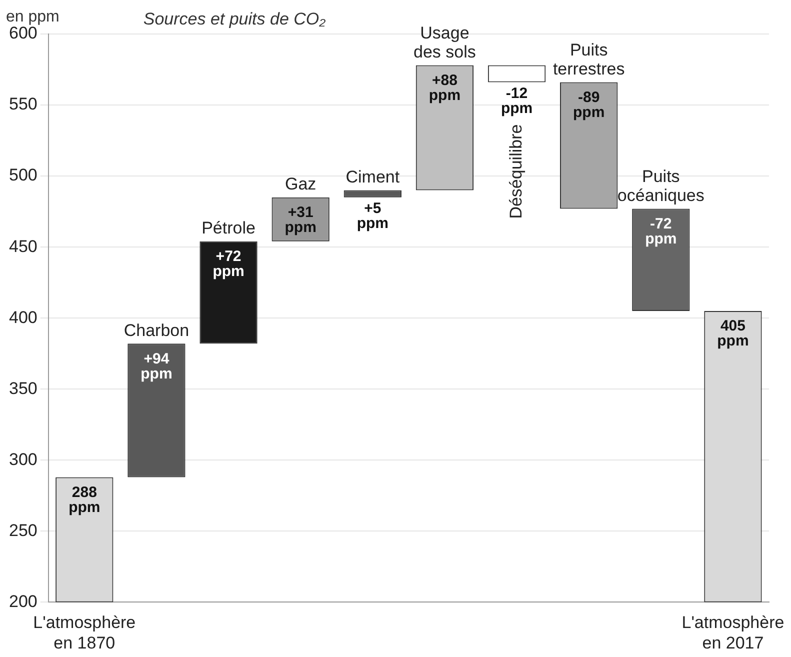 Image resolution: width=791 pixels, height=657 pixels. I want to click on y-tick-label: 200, so click(23, 601).